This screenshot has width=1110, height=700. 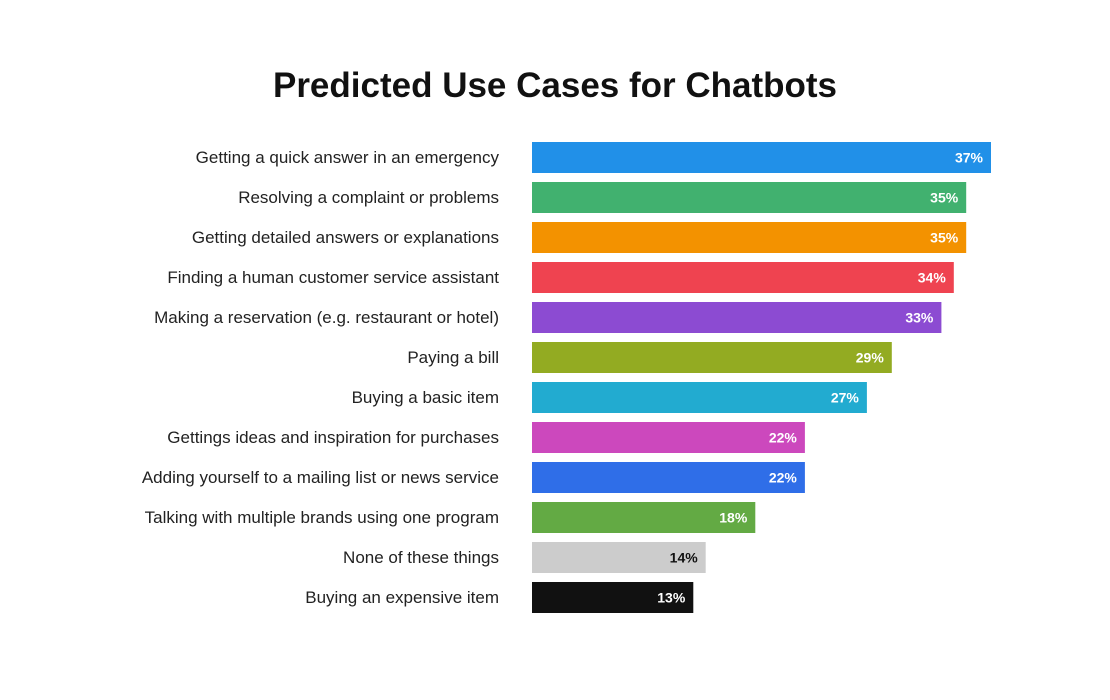 What do you see at coordinates (932, 278) in the screenshot?
I see `value-label: 34%` at bounding box center [932, 278].